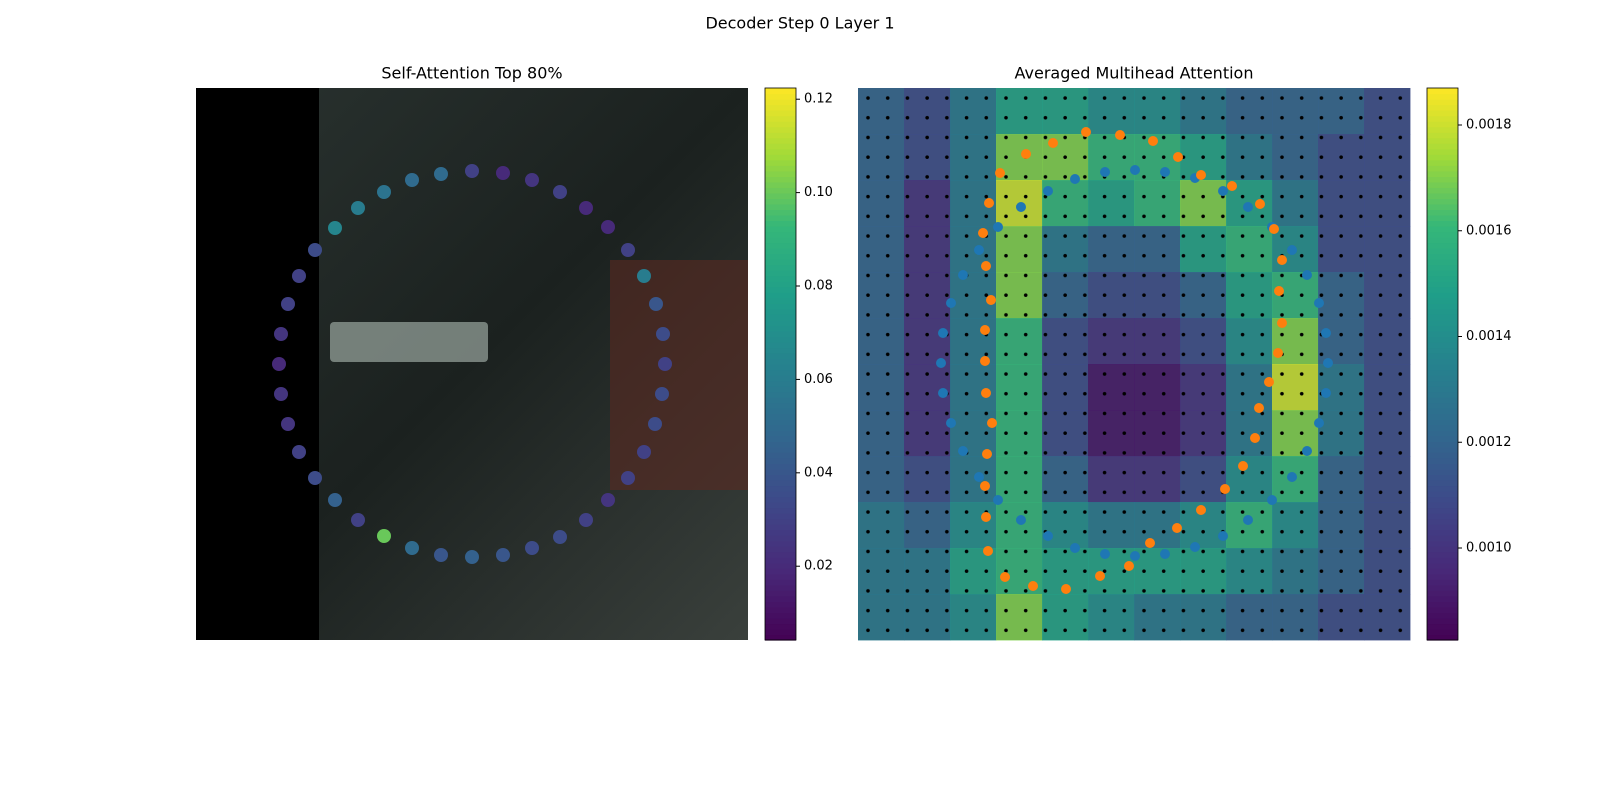  Describe the element at coordinates (1489, 336) in the screenshot. I see `colorbar-tick-label: 0.0014` at that location.